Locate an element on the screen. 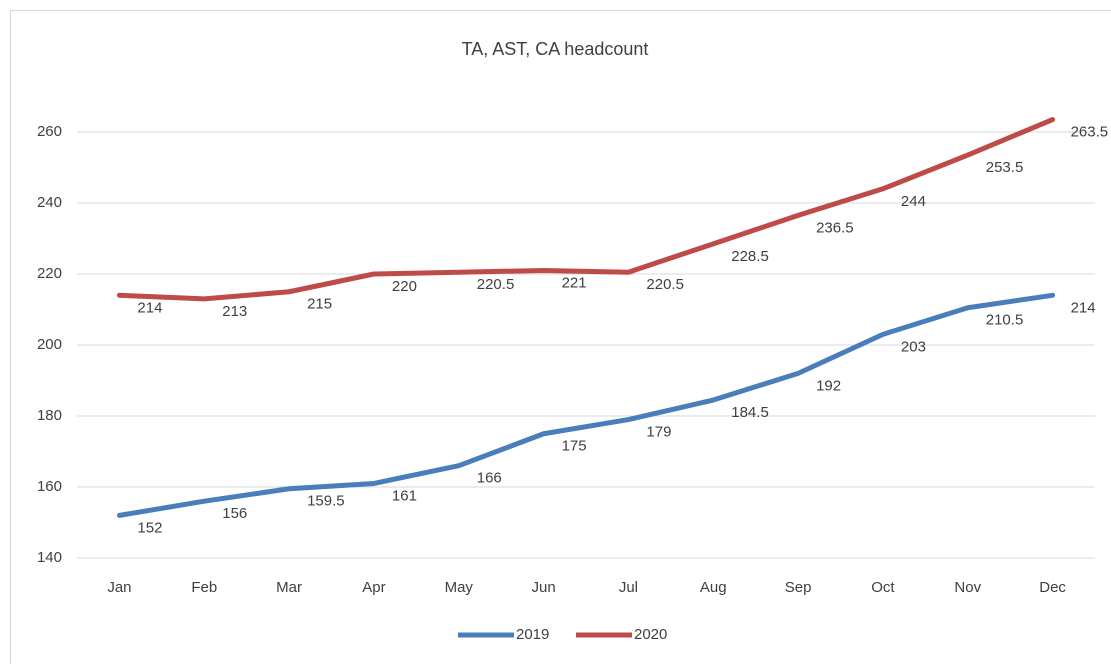  data-label: 156 is located at coordinates (234, 513).